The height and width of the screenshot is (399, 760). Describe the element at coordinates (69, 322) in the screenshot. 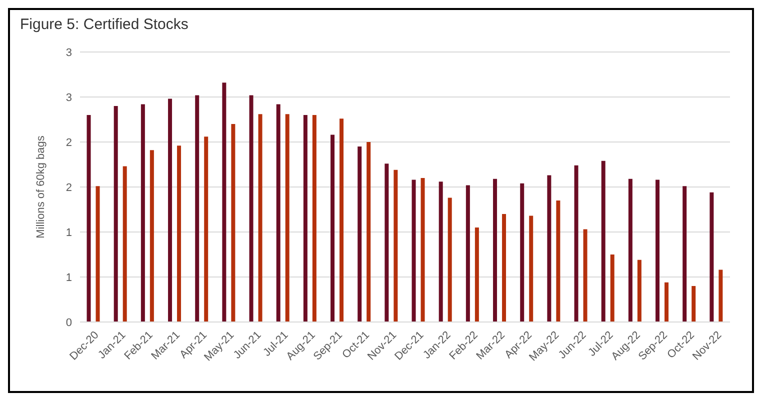

I see `y-tick-label: 0` at that location.